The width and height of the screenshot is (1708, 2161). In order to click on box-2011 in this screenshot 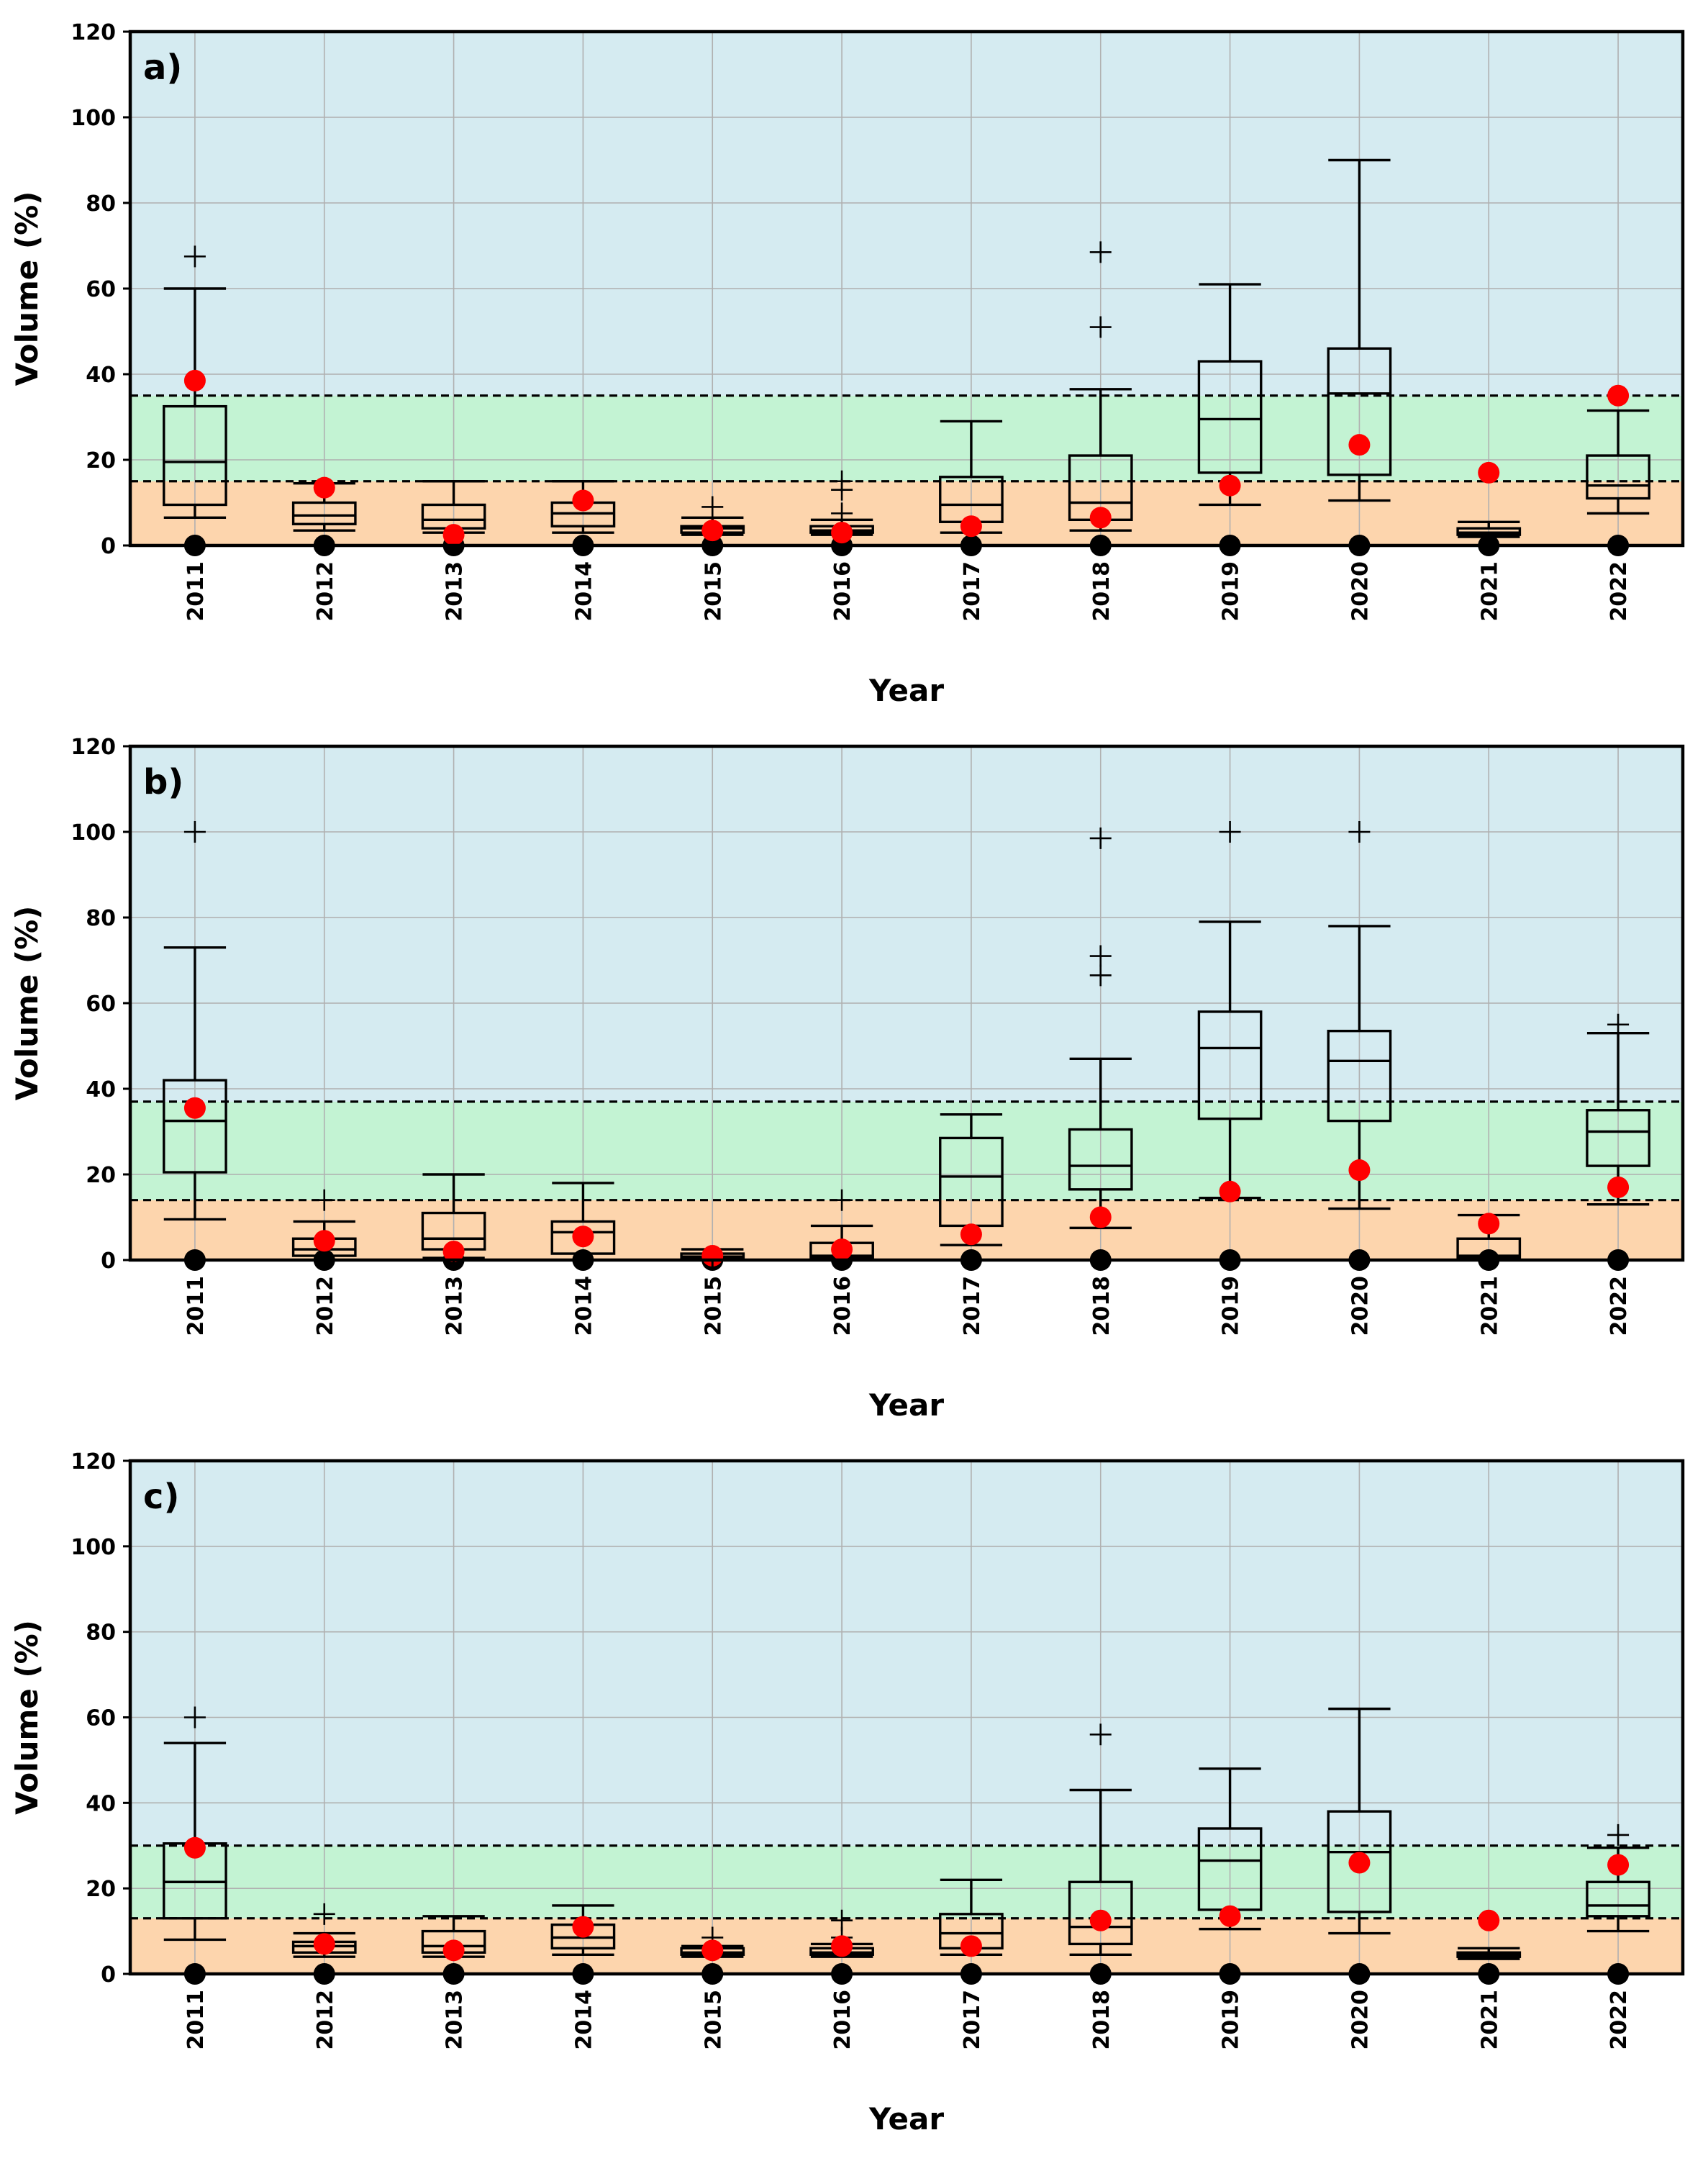, I will do `click(195, 400)`.